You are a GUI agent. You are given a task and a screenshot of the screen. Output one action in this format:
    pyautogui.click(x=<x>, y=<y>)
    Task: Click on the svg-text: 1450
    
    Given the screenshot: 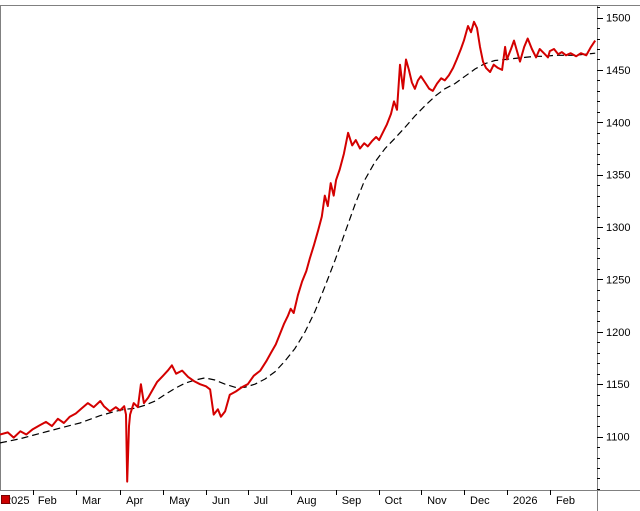 What is the action you would take?
    pyautogui.click(x=618, y=71)
    